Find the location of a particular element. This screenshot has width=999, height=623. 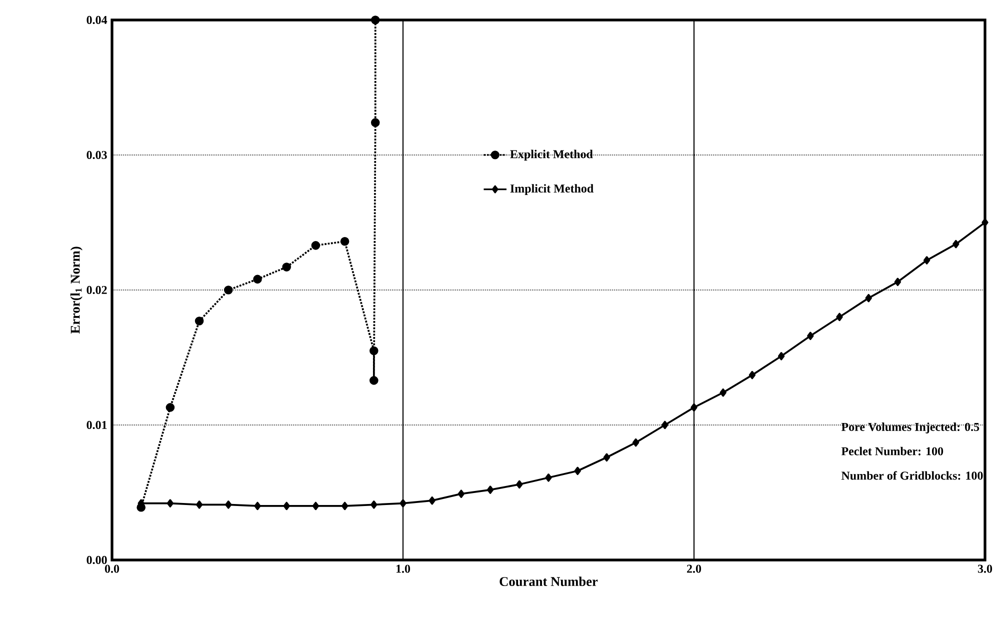

legend-label: Implicit Method is located at coordinates (552, 189).